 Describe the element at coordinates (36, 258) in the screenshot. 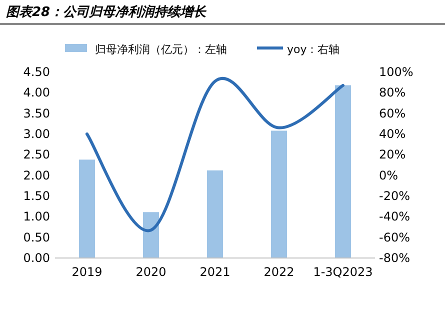

I see `y-tick-label: 0.00` at that location.